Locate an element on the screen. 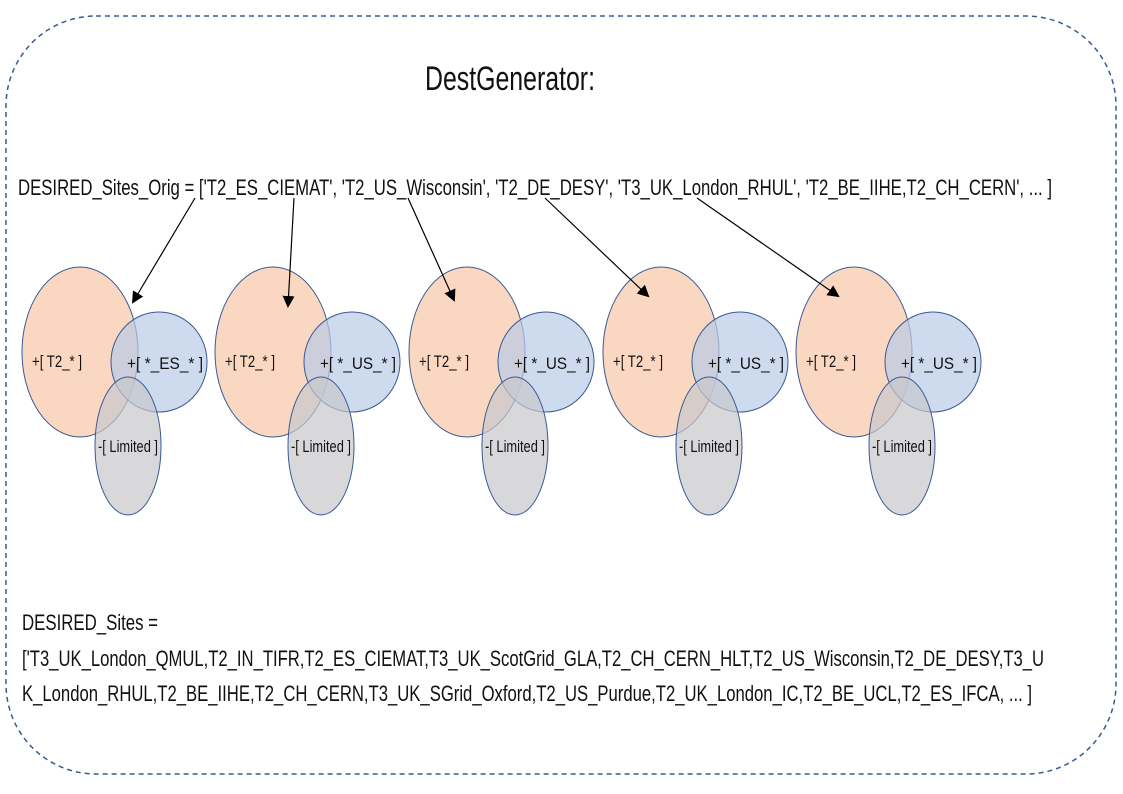  arrows is located at coordinates (485, 252).